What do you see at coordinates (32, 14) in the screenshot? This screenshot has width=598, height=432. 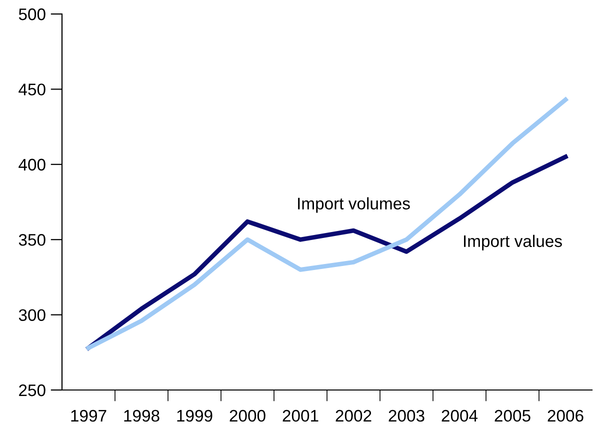 I see `y-tick-label: 500` at bounding box center [32, 14].